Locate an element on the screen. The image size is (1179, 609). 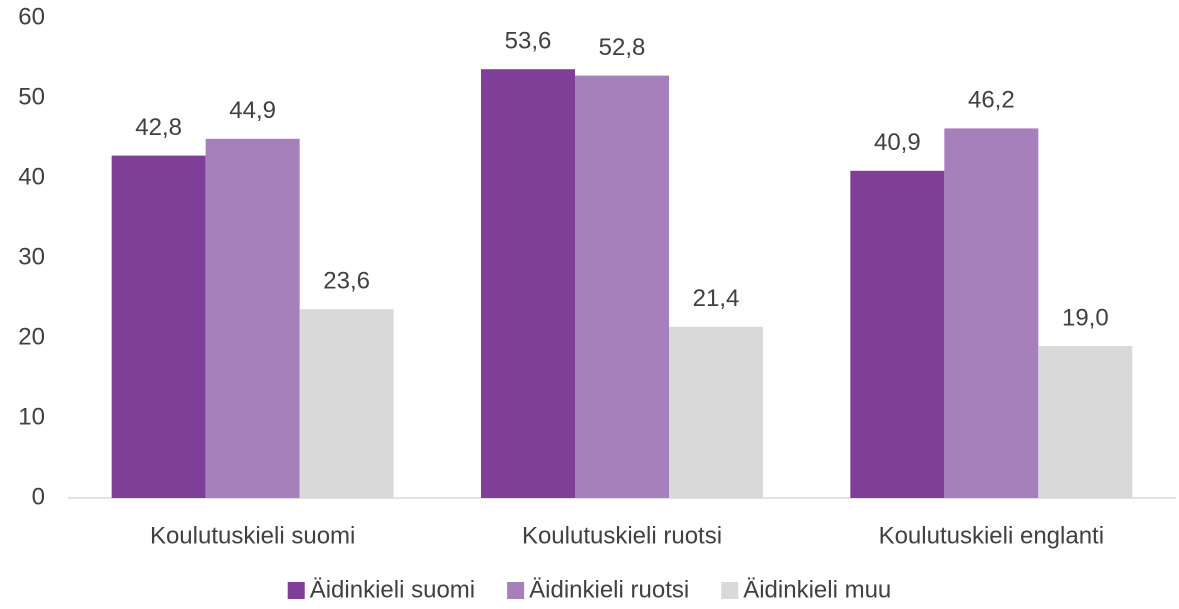
legend-item: Äidinkieli ruotsi is located at coordinates (598, 589).